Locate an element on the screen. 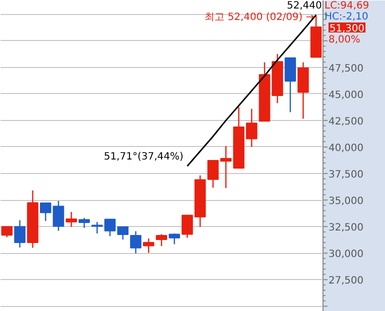  y-tick-label: 27,500 is located at coordinates (346, 281).